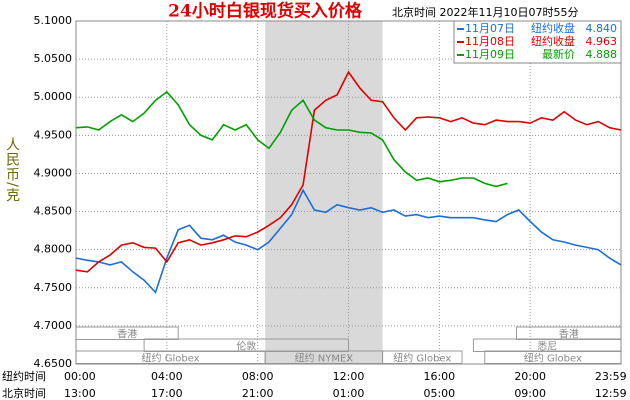 The height and width of the screenshot is (400, 630). What do you see at coordinates (530, 393) in the screenshot?
I see `x2-tick-label: 09:00` at bounding box center [530, 393].